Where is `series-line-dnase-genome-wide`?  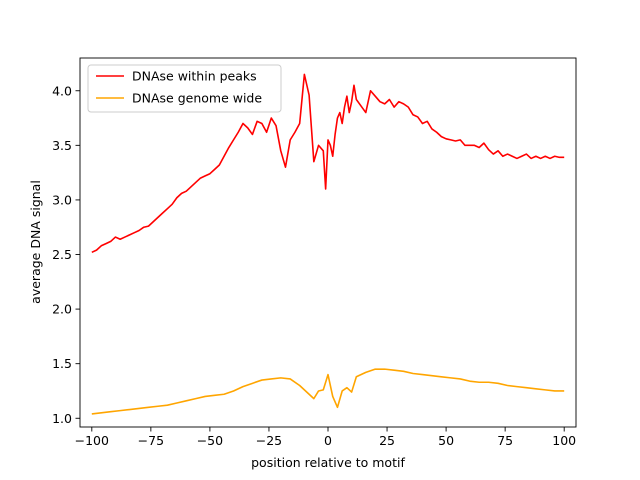 series-line-dnase-genome-wide is located at coordinates (328, 391).